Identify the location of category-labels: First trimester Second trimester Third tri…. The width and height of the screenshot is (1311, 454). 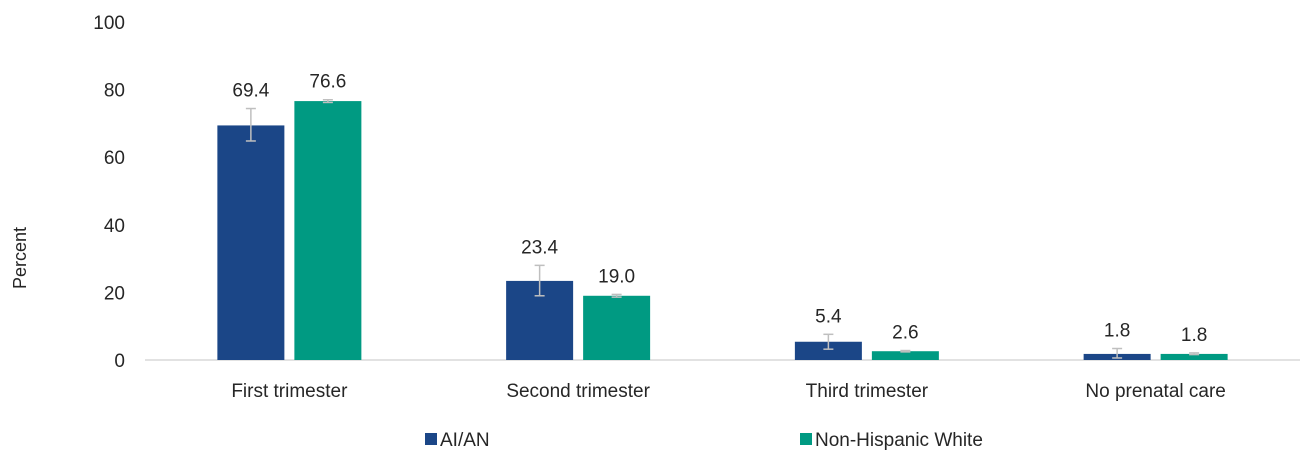
(728, 391).